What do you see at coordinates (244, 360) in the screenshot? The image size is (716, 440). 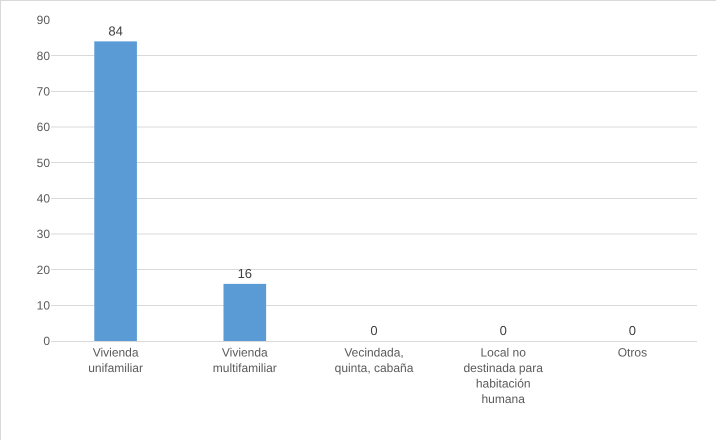 I see `x-tick-label: Vivienda multifamiliar` at bounding box center [244, 360].